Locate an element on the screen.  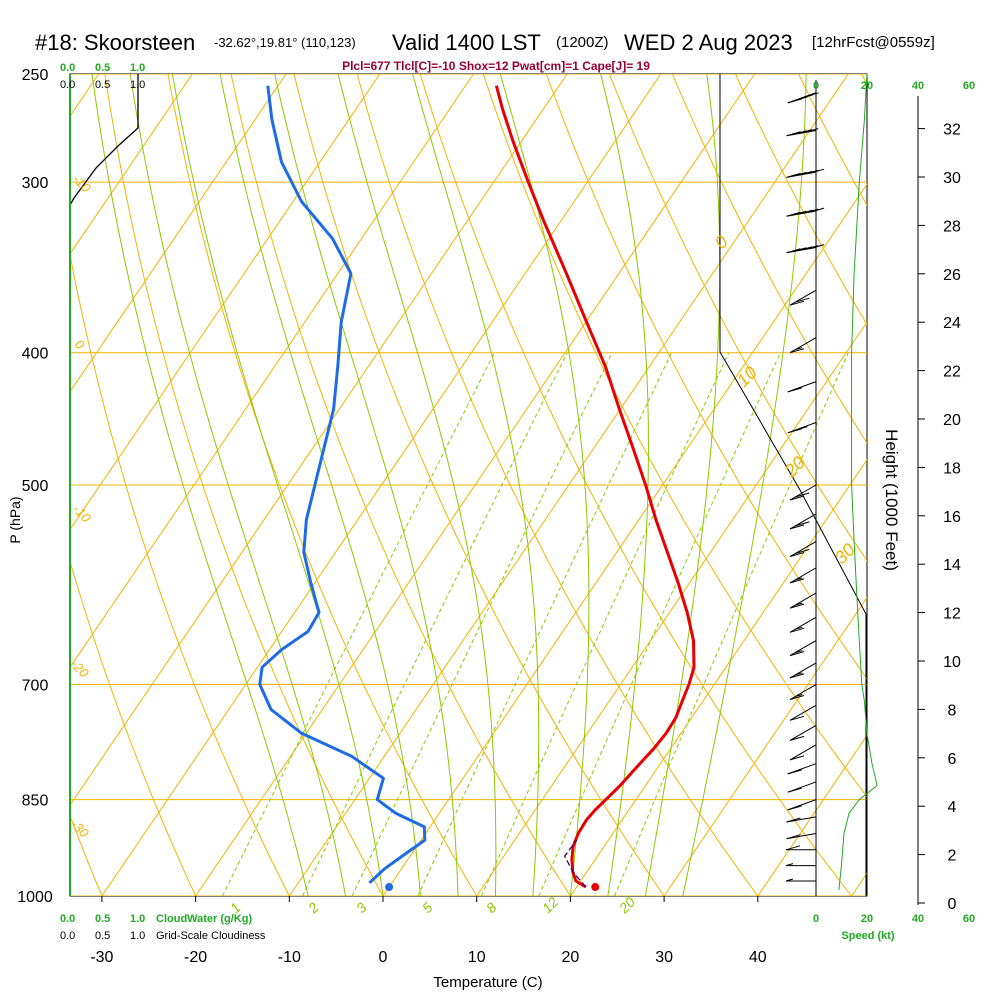
y-tick-label: 250 is located at coordinates (35, 75).